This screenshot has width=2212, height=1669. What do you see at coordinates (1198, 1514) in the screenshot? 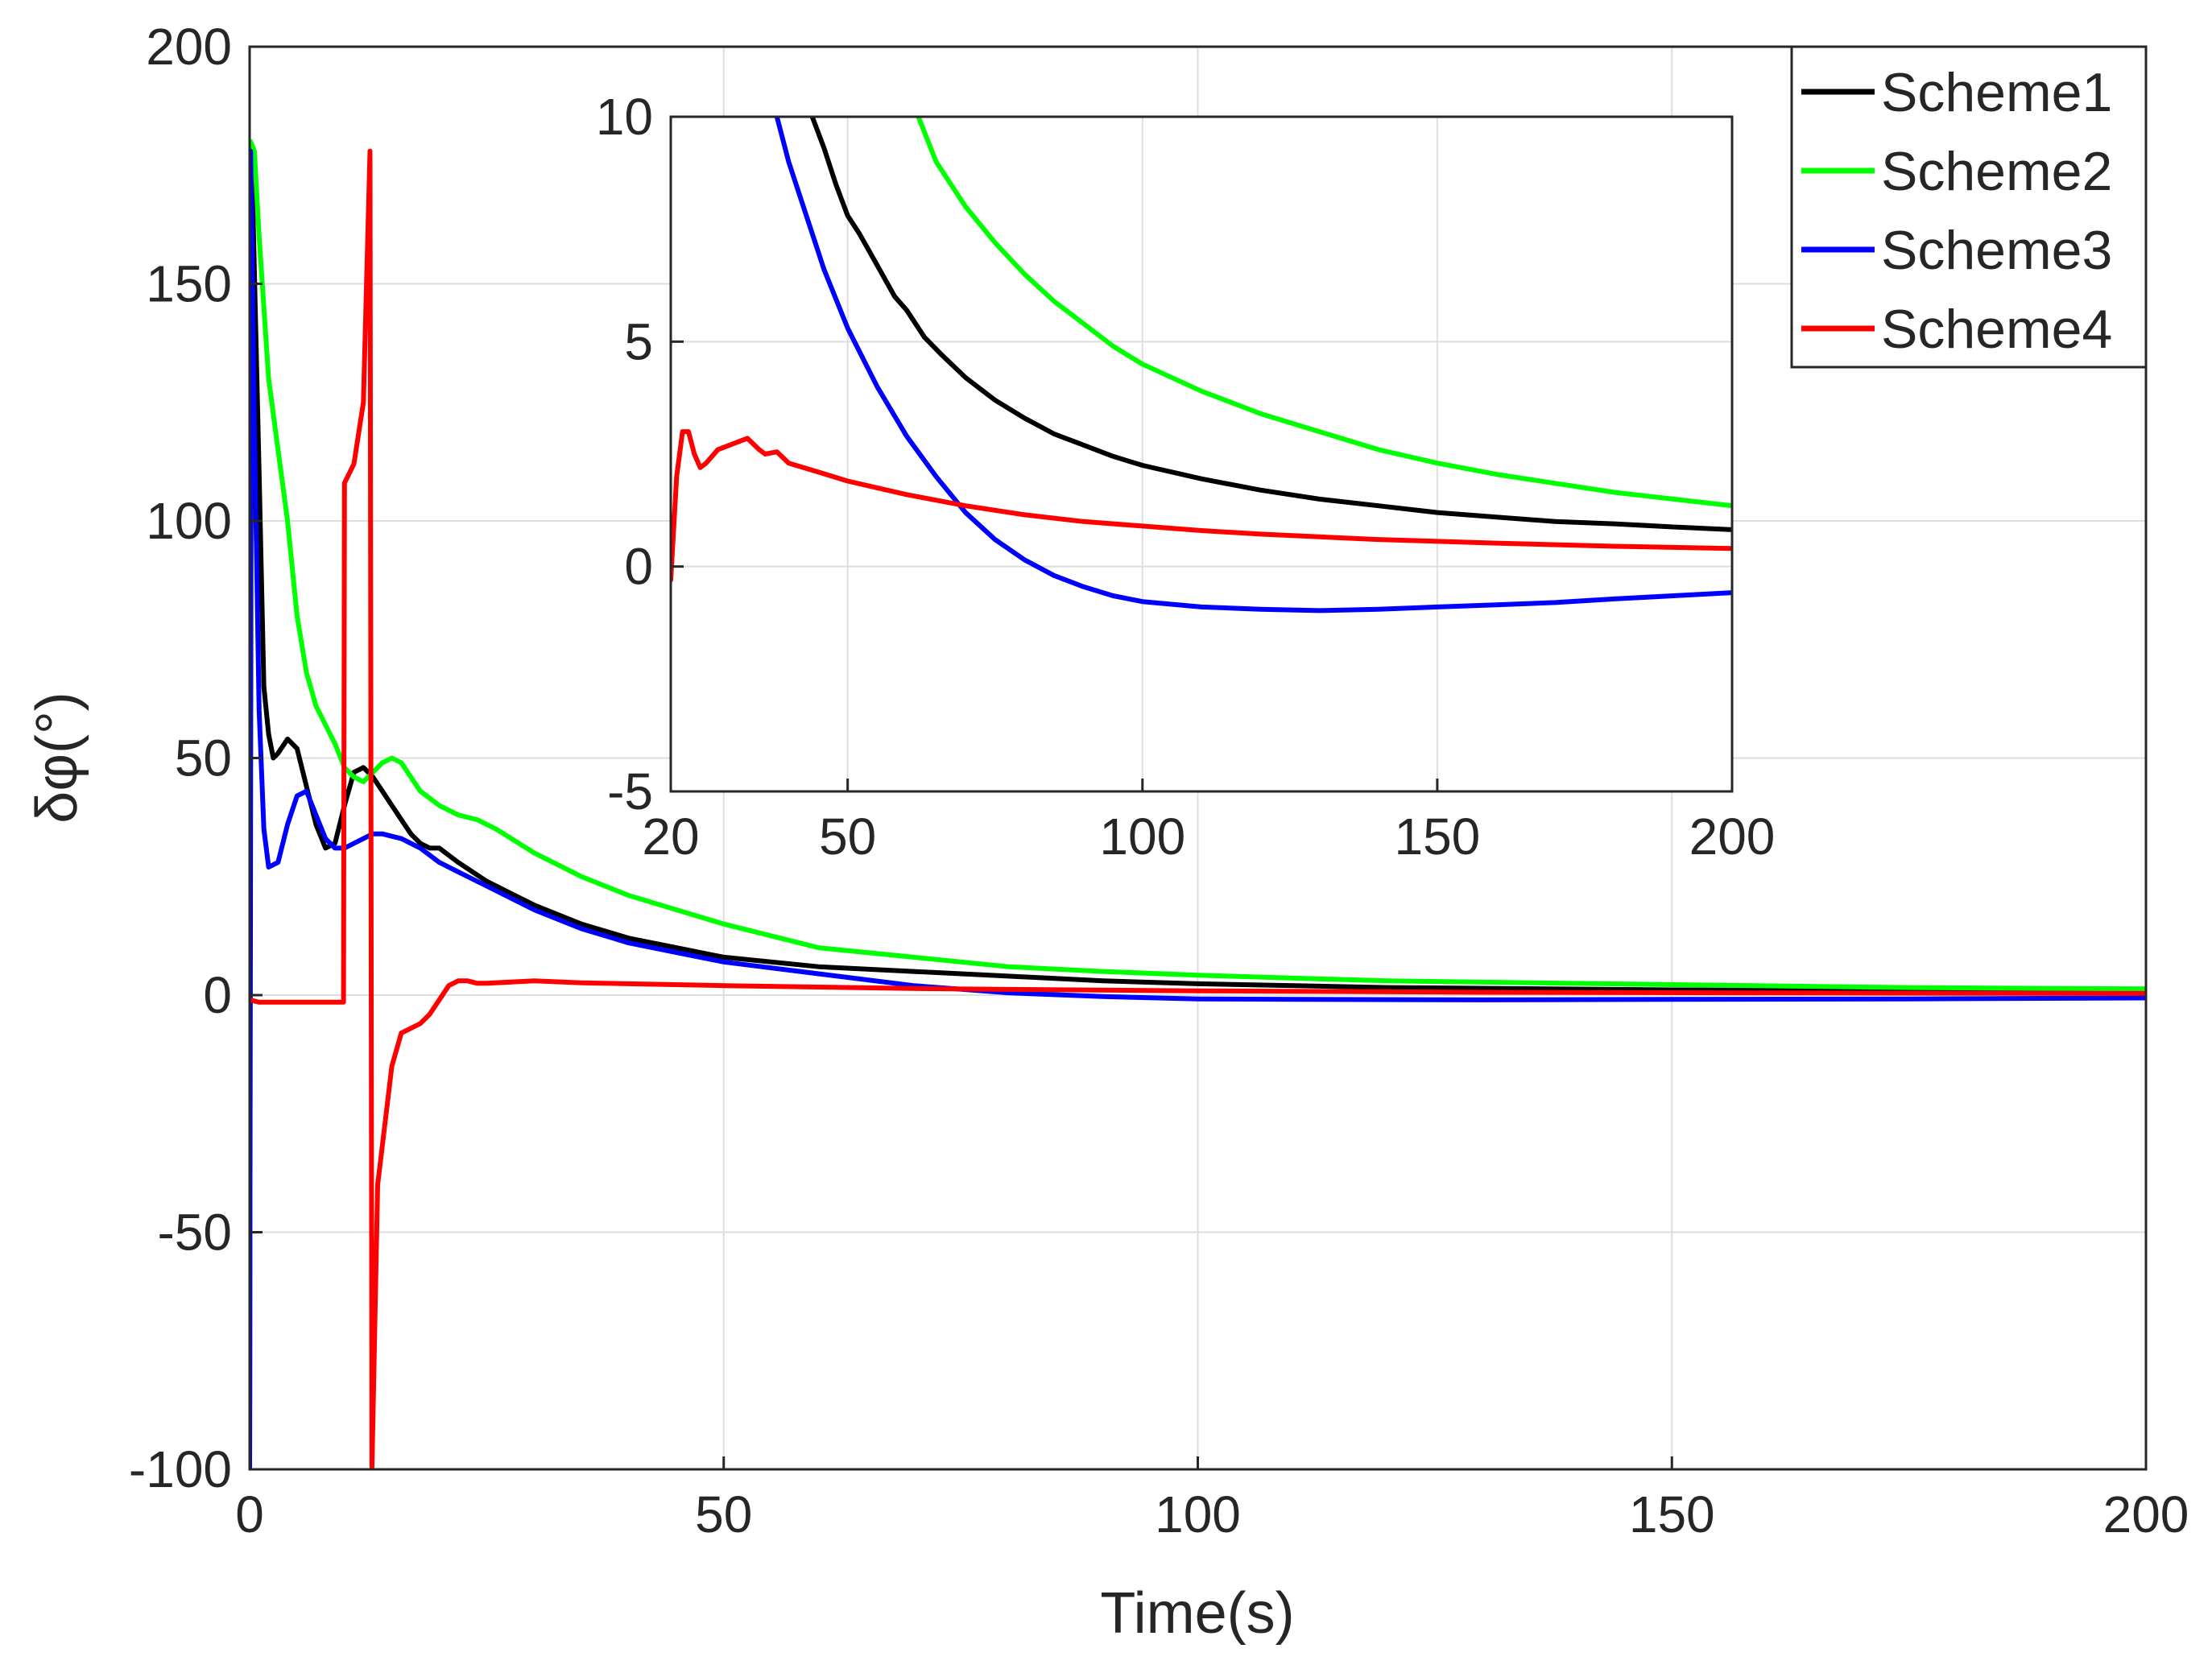
I see `main-x-tick-label: 100` at bounding box center [1198, 1514].